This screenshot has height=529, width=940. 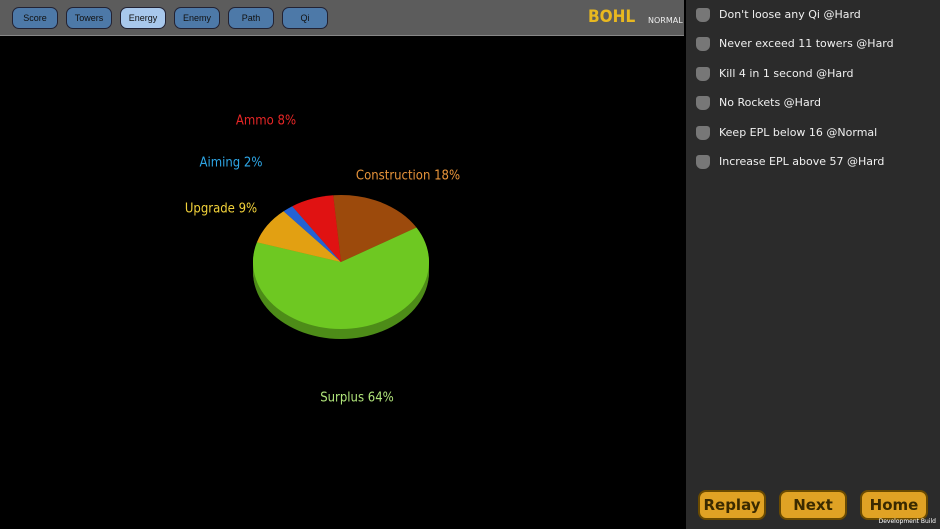 What do you see at coordinates (266, 121) in the screenshot?
I see `slice-label: Ammo 8%` at bounding box center [266, 121].